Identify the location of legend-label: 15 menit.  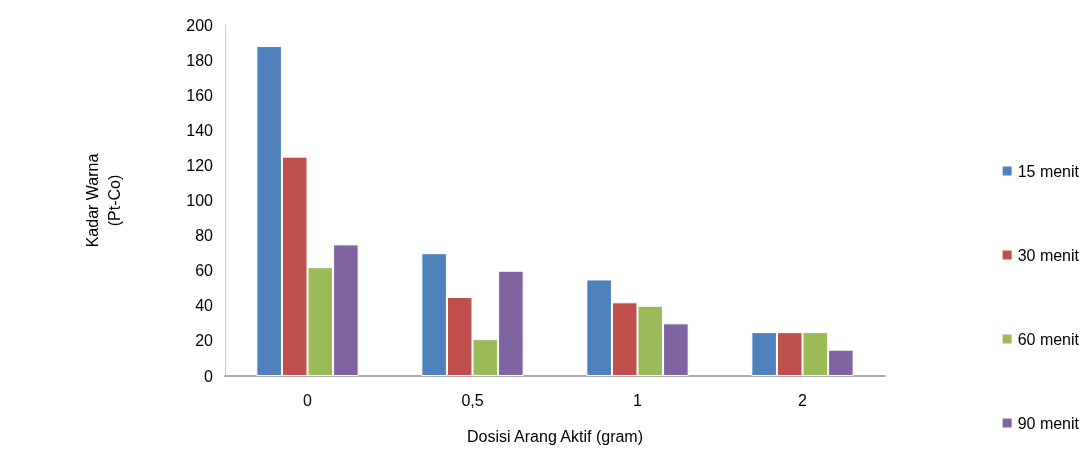
(1048, 171).